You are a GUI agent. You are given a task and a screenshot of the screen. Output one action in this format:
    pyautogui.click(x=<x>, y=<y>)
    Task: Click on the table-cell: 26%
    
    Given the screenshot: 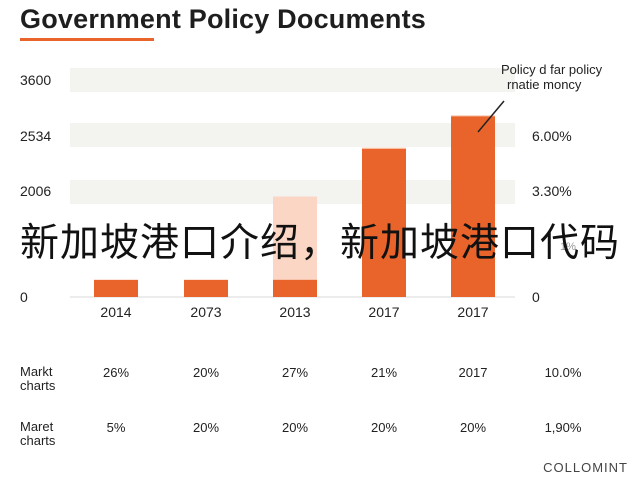 What is the action you would take?
    pyautogui.click(x=116, y=372)
    